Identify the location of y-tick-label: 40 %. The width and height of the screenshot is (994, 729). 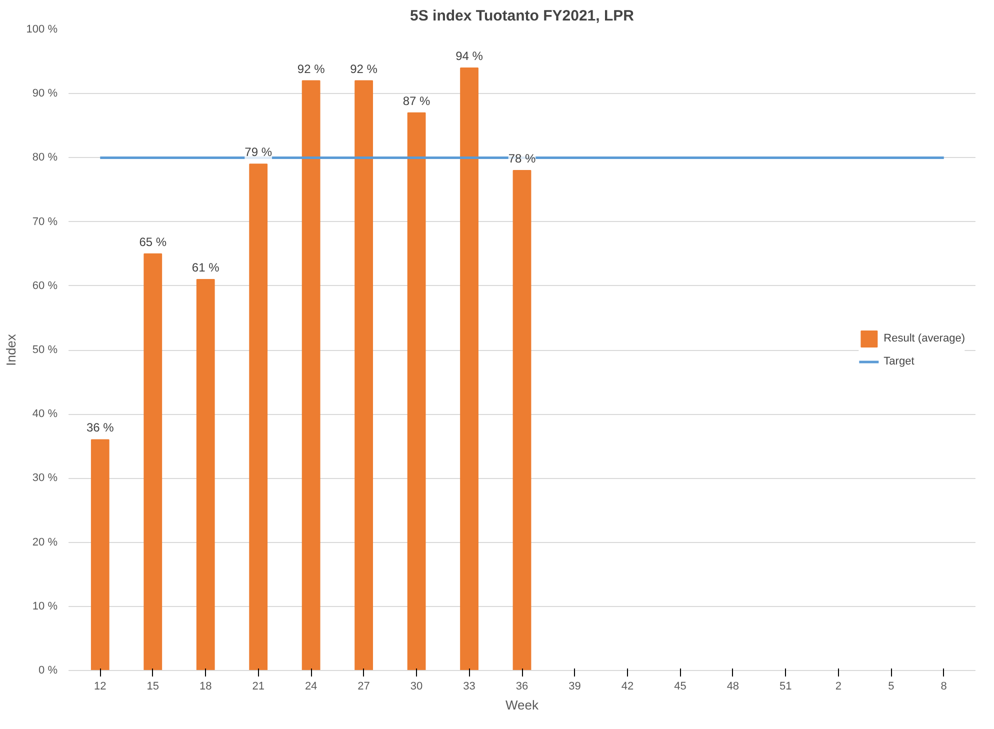
(45, 414).